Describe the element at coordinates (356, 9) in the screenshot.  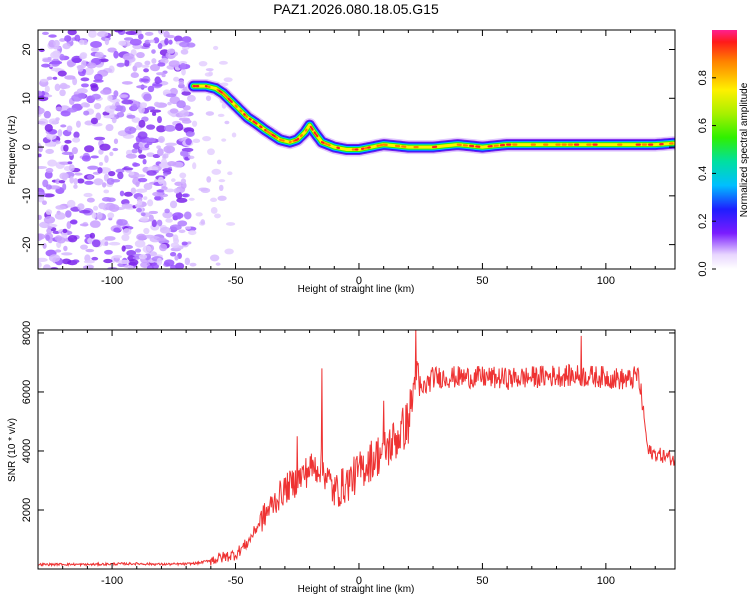
I see `chart-title: PAZ1.2026.080.18.05.G15` at that location.